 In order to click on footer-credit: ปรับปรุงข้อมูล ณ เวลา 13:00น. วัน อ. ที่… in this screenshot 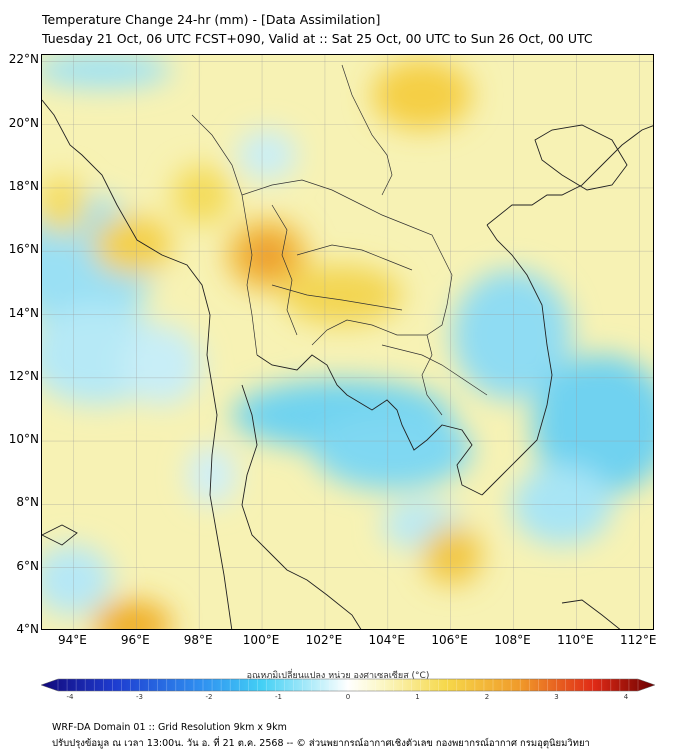, I will do `click(321, 743)`.